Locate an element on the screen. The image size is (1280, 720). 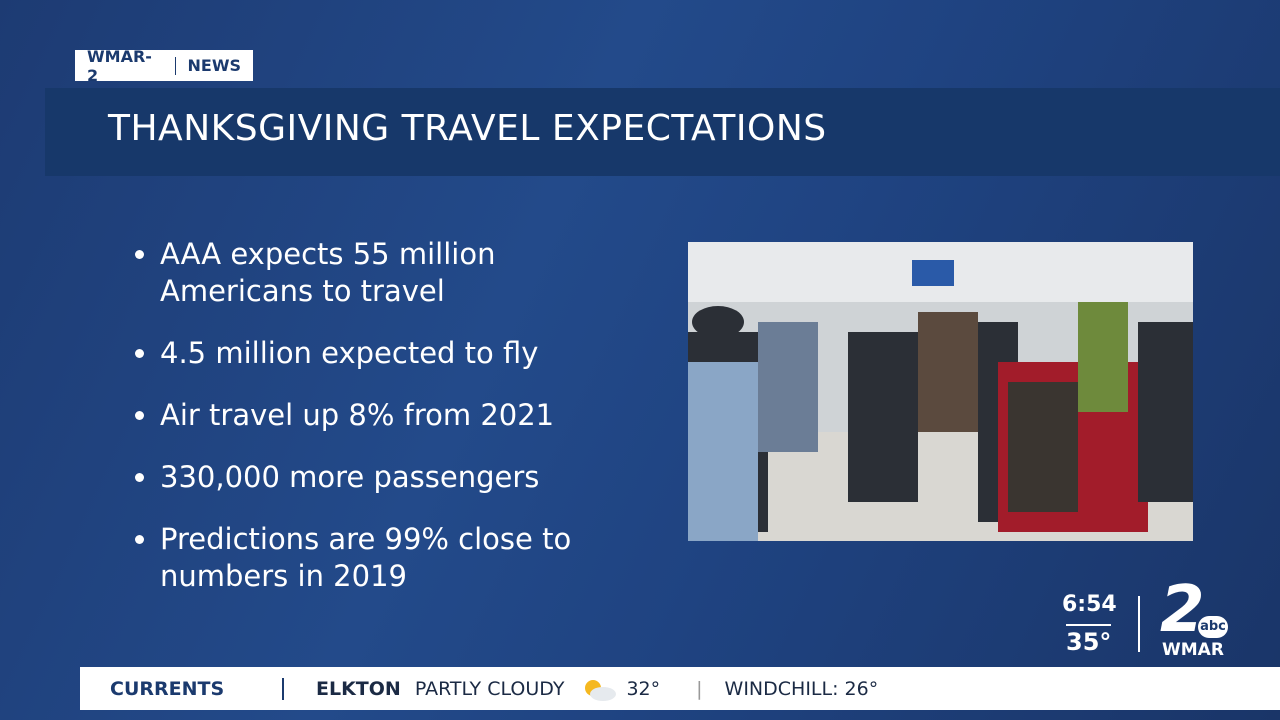
title-band is located at coordinates (662, 132).